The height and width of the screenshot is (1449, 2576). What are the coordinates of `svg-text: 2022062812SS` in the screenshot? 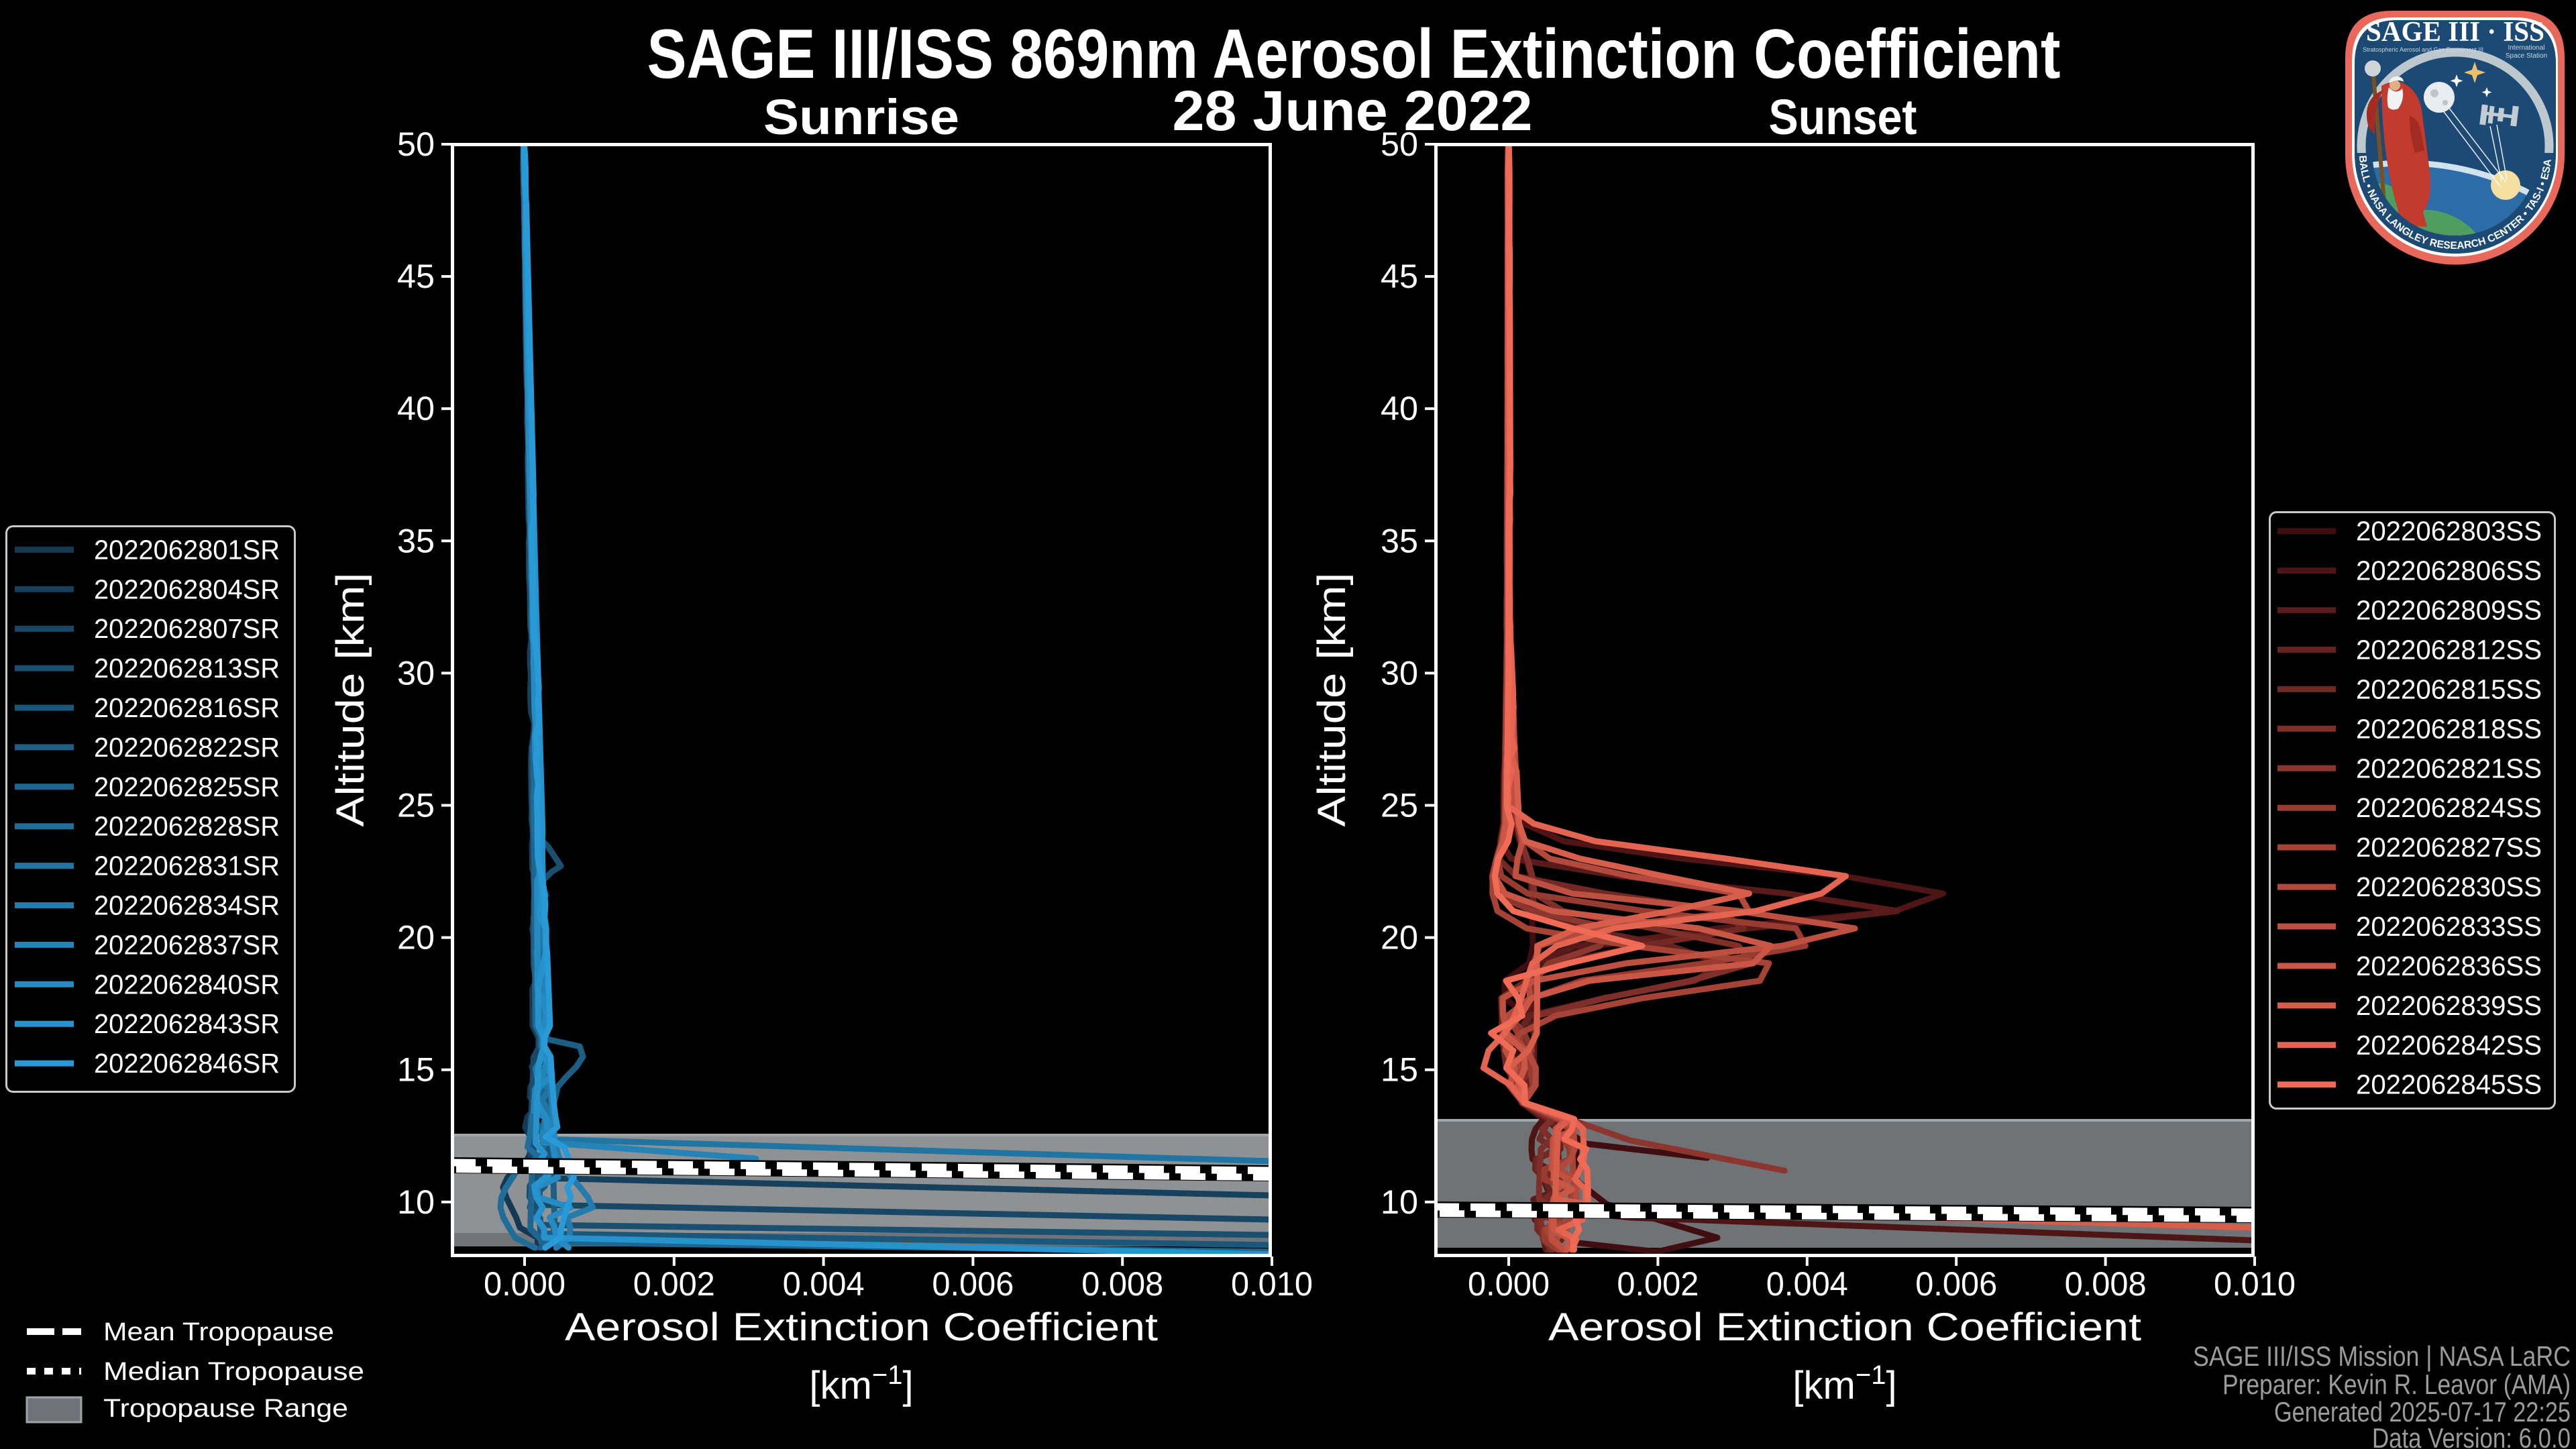 It's located at (2449, 650).